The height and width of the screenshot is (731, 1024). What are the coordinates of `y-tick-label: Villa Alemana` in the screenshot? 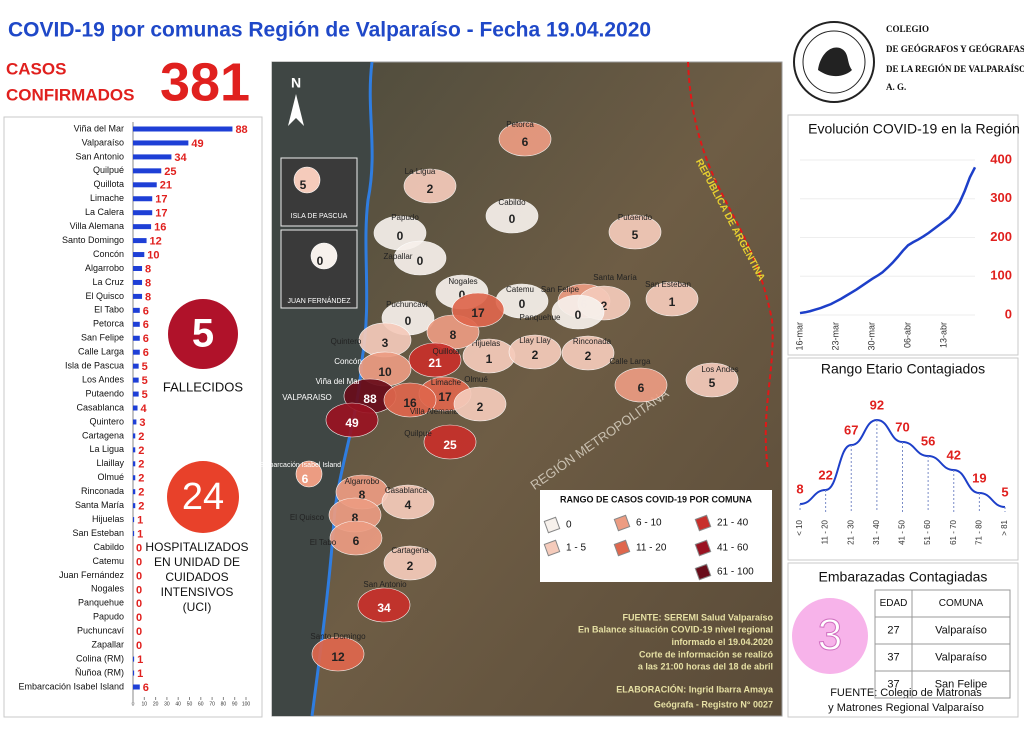 It's located at (97, 226).